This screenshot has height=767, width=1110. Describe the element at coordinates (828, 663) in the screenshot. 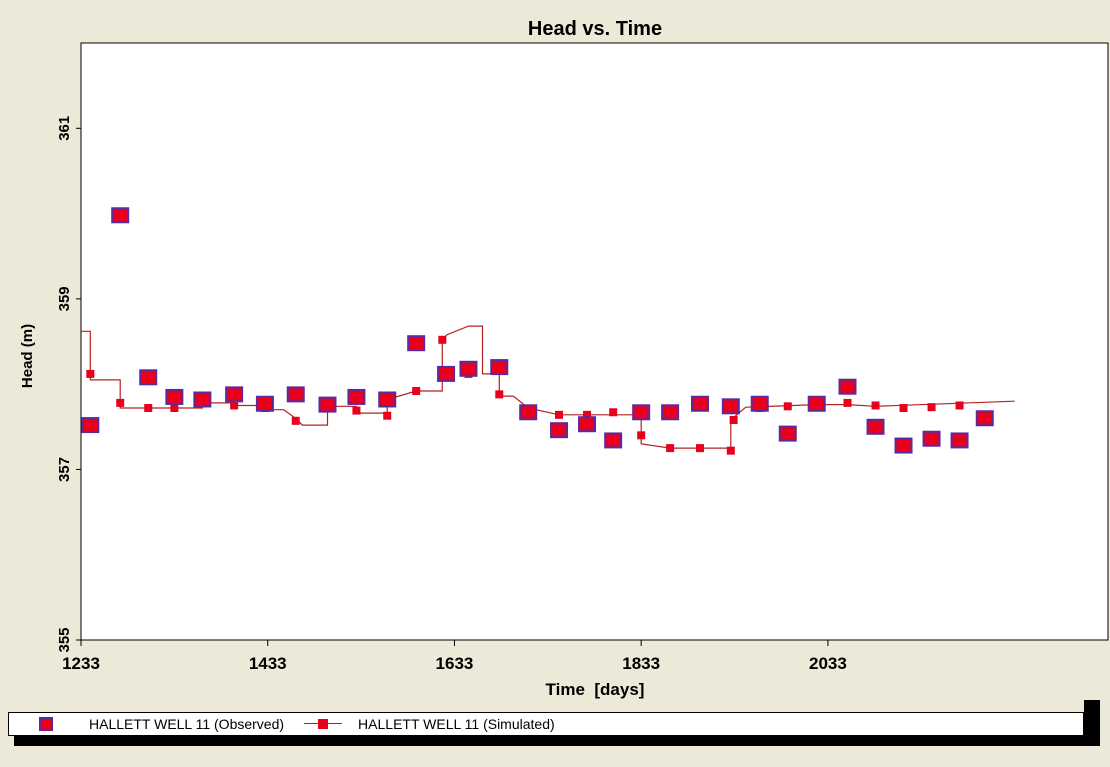

I see `x-tick-label: 2033` at that location.